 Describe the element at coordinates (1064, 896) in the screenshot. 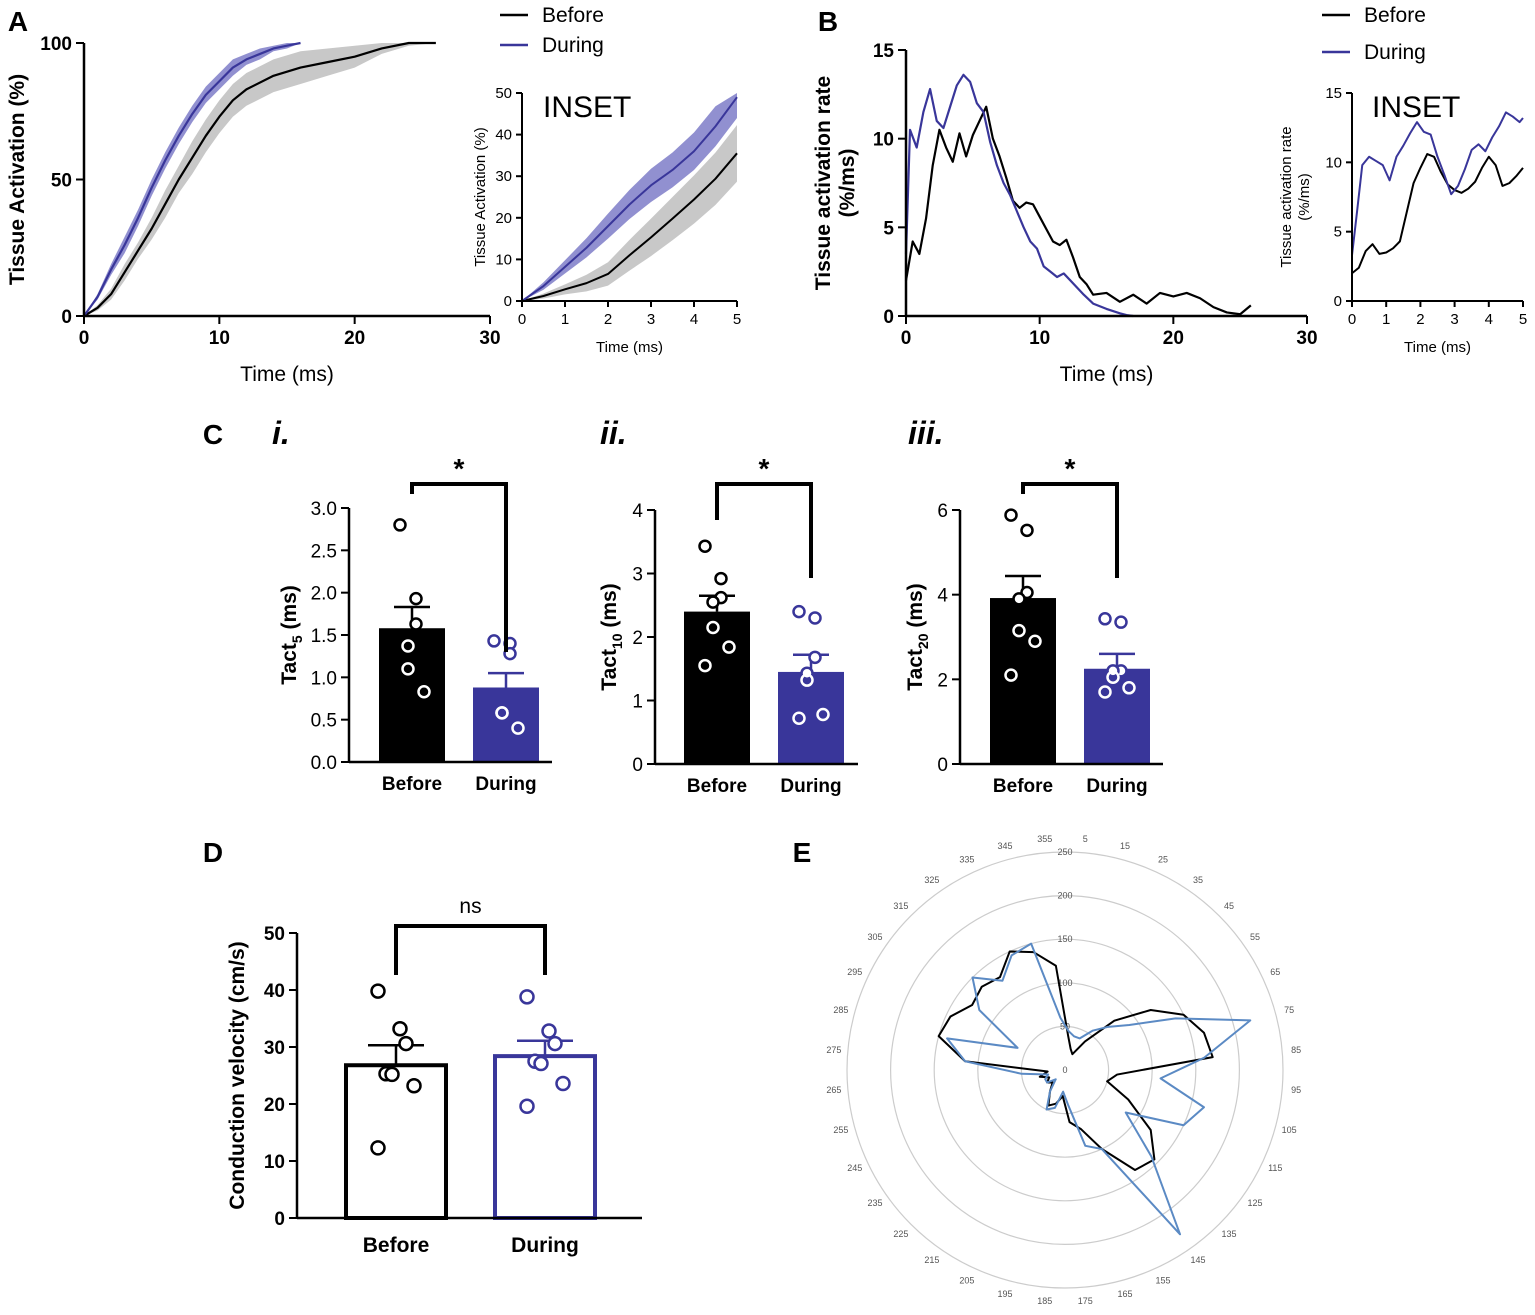

I see `E-radial-tick-label: 200` at that location.